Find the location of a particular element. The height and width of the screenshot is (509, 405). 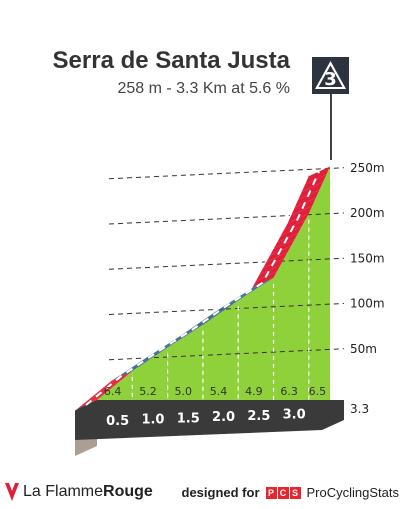

km-tick-label: 1.0 is located at coordinates (152, 420).